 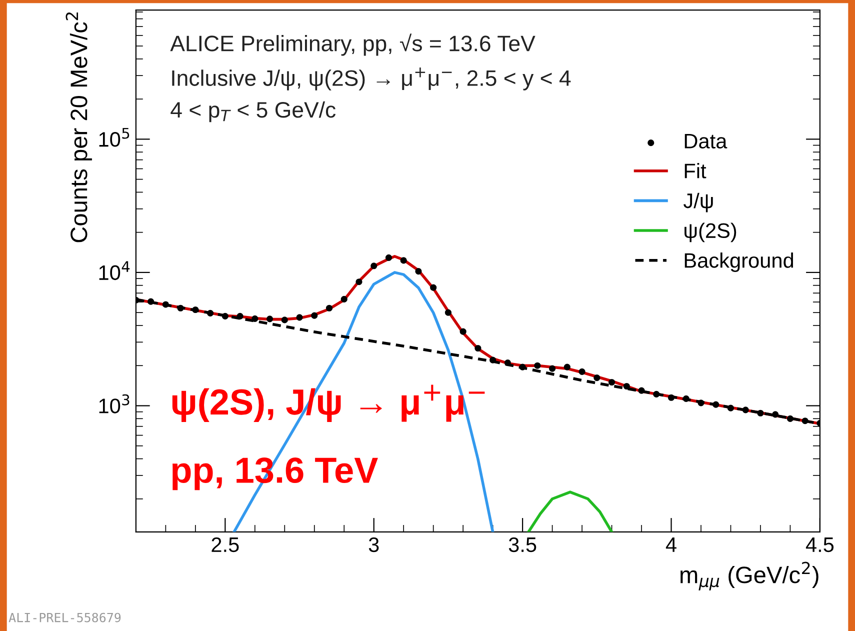 What do you see at coordinates (698, 202) in the screenshot?
I see `legend-label: J/ψ` at bounding box center [698, 202].